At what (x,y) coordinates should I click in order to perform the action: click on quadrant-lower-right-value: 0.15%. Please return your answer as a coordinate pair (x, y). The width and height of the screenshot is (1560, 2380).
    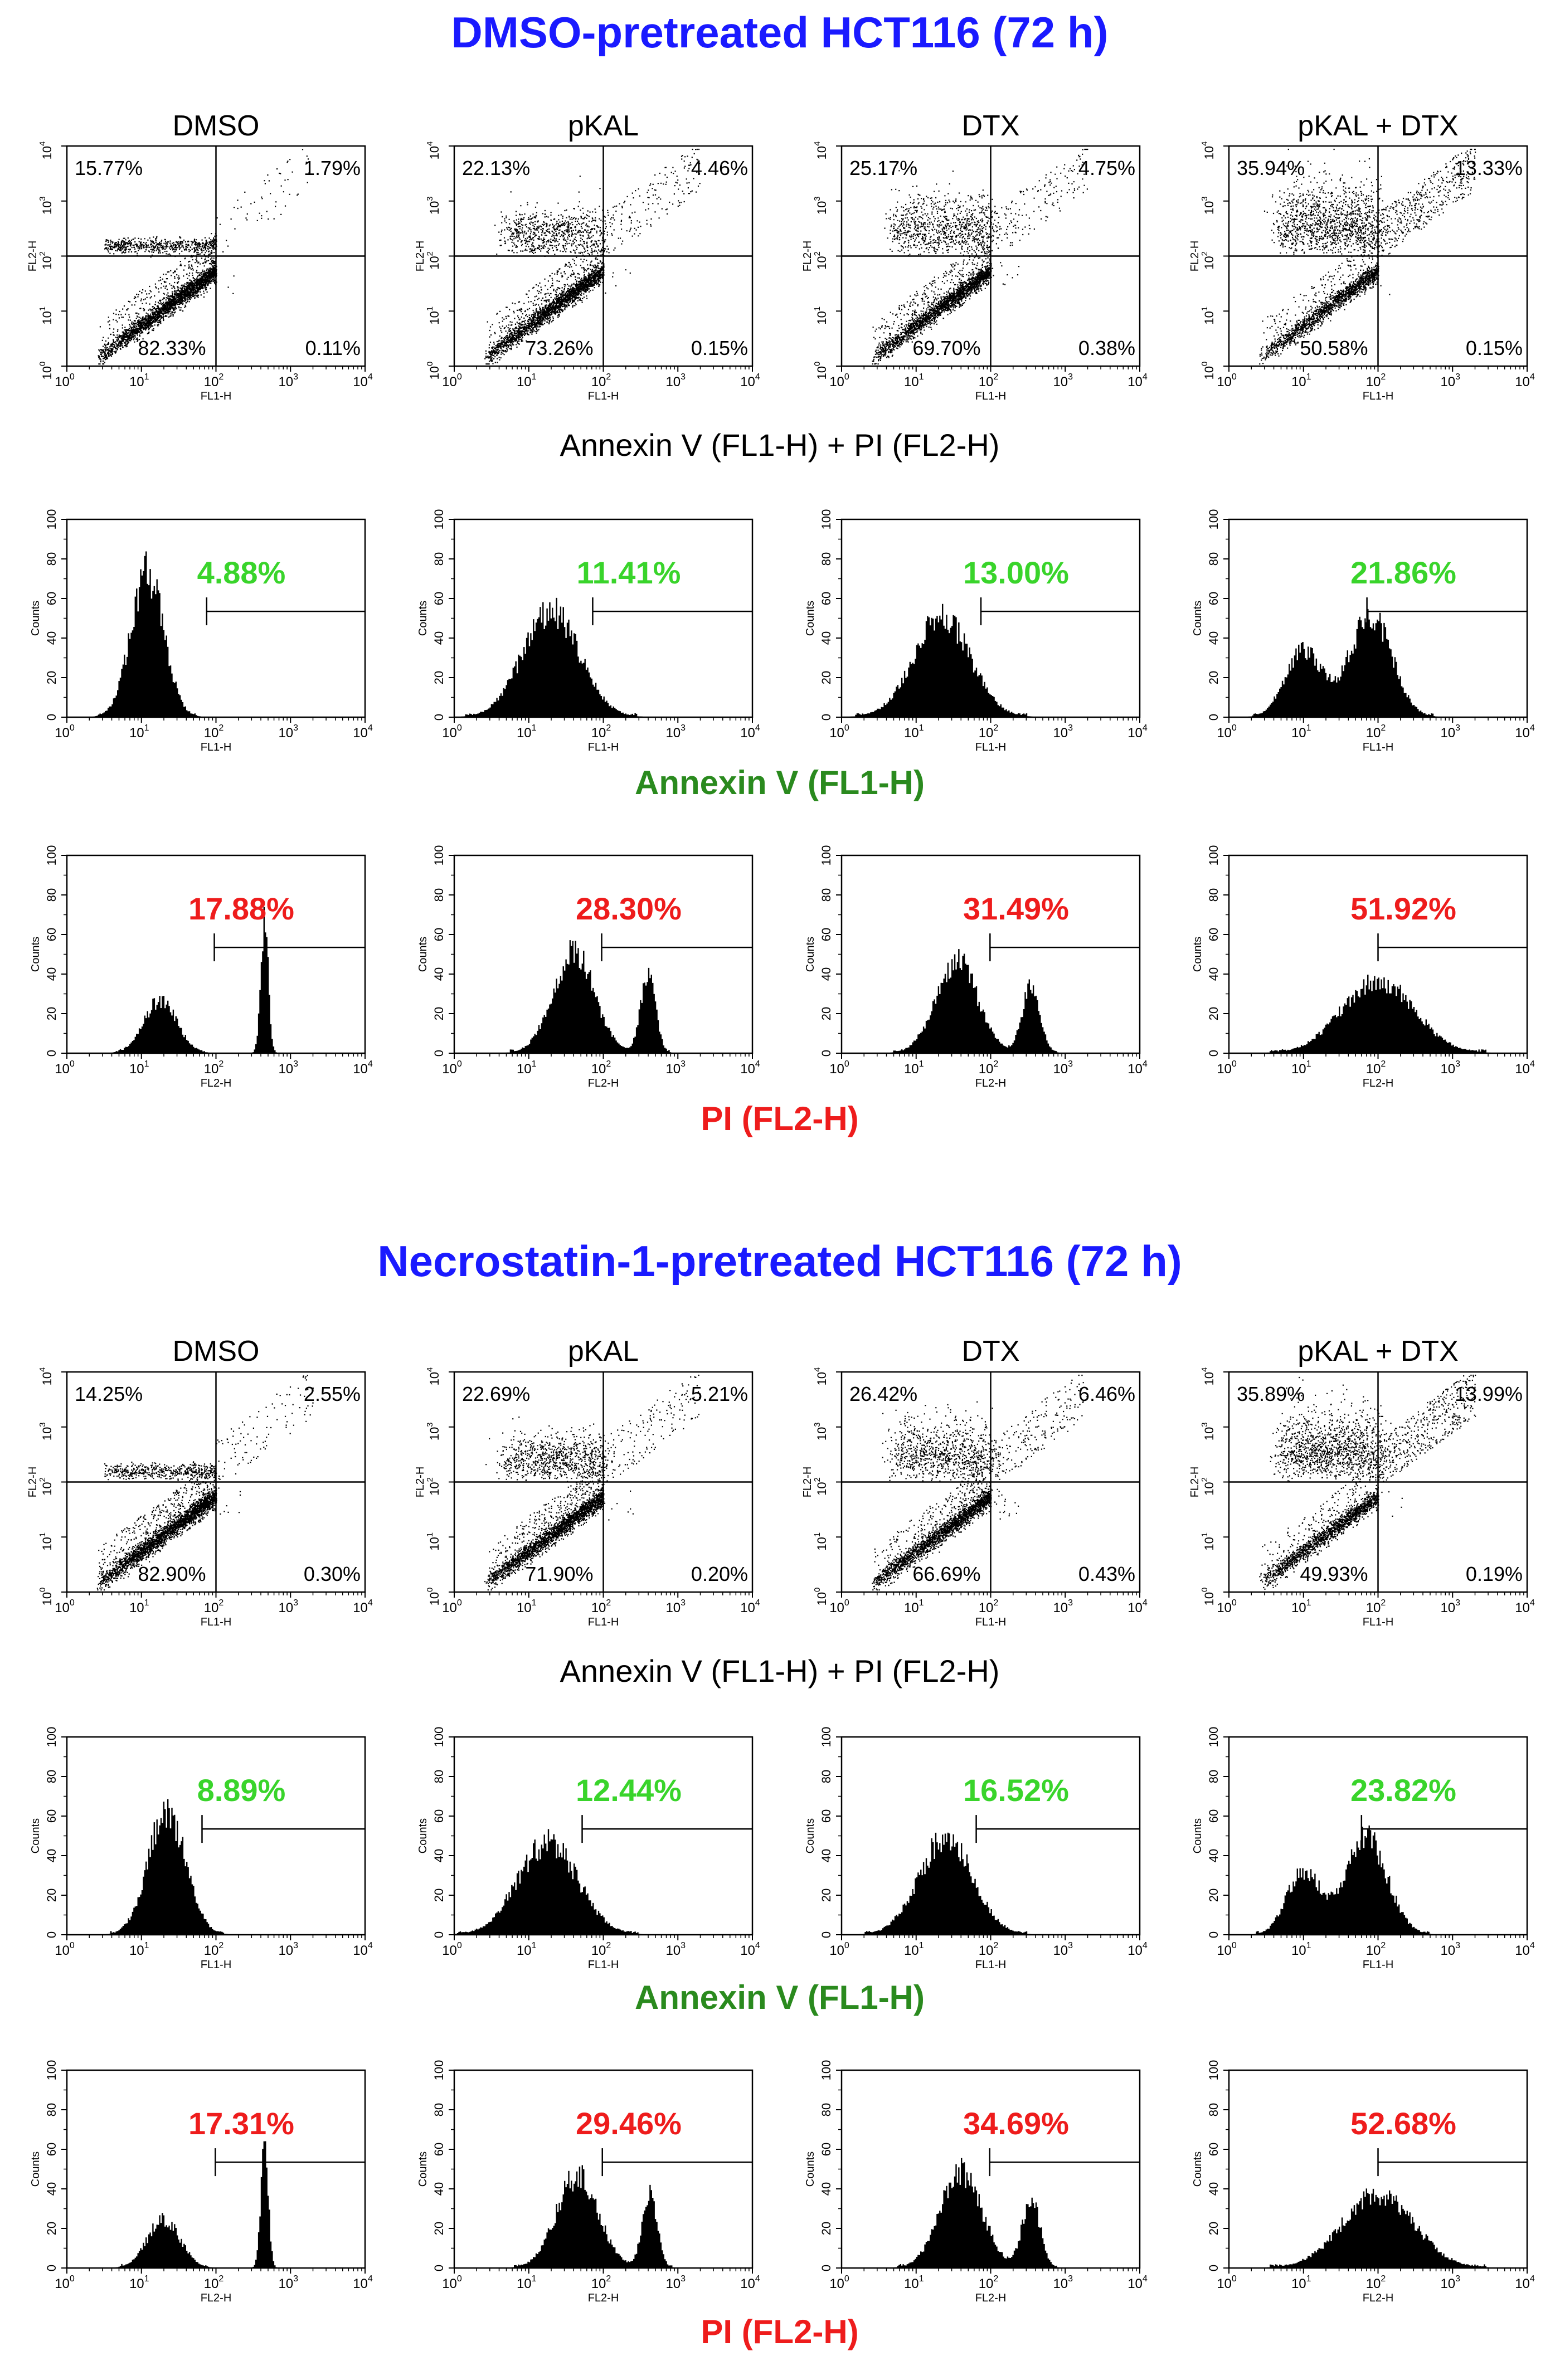
    Looking at the image, I should click on (1494, 348).